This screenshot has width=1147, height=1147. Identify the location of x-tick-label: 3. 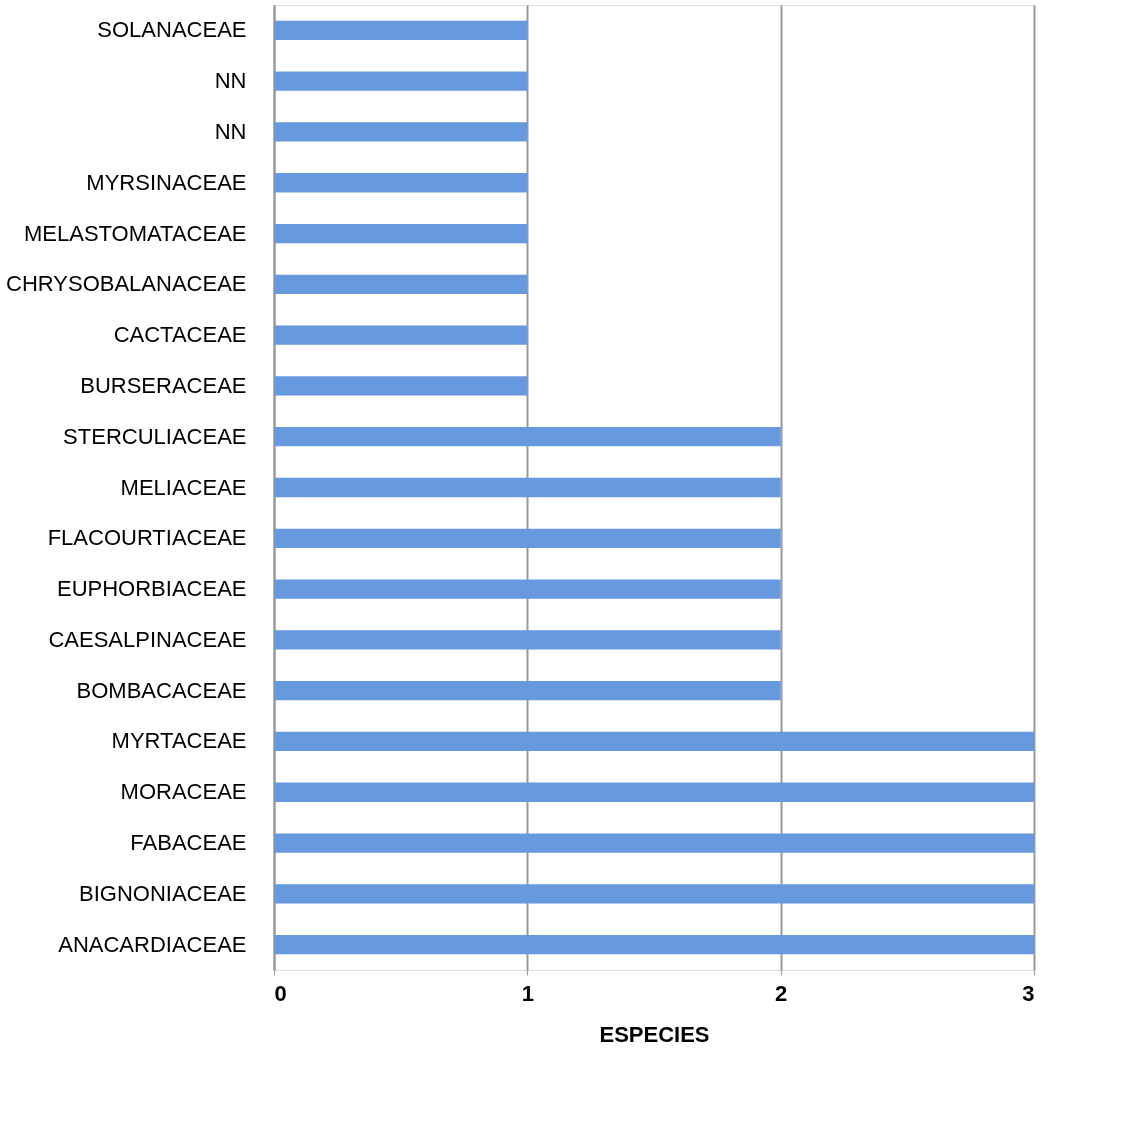
(1028, 993).